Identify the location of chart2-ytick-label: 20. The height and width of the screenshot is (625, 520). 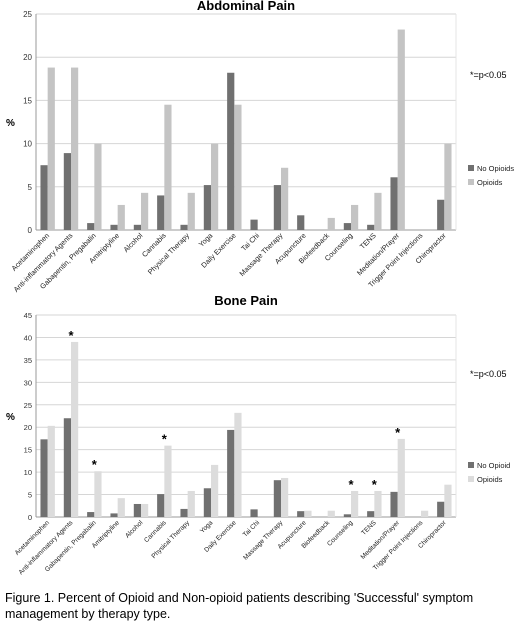
(28, 427).